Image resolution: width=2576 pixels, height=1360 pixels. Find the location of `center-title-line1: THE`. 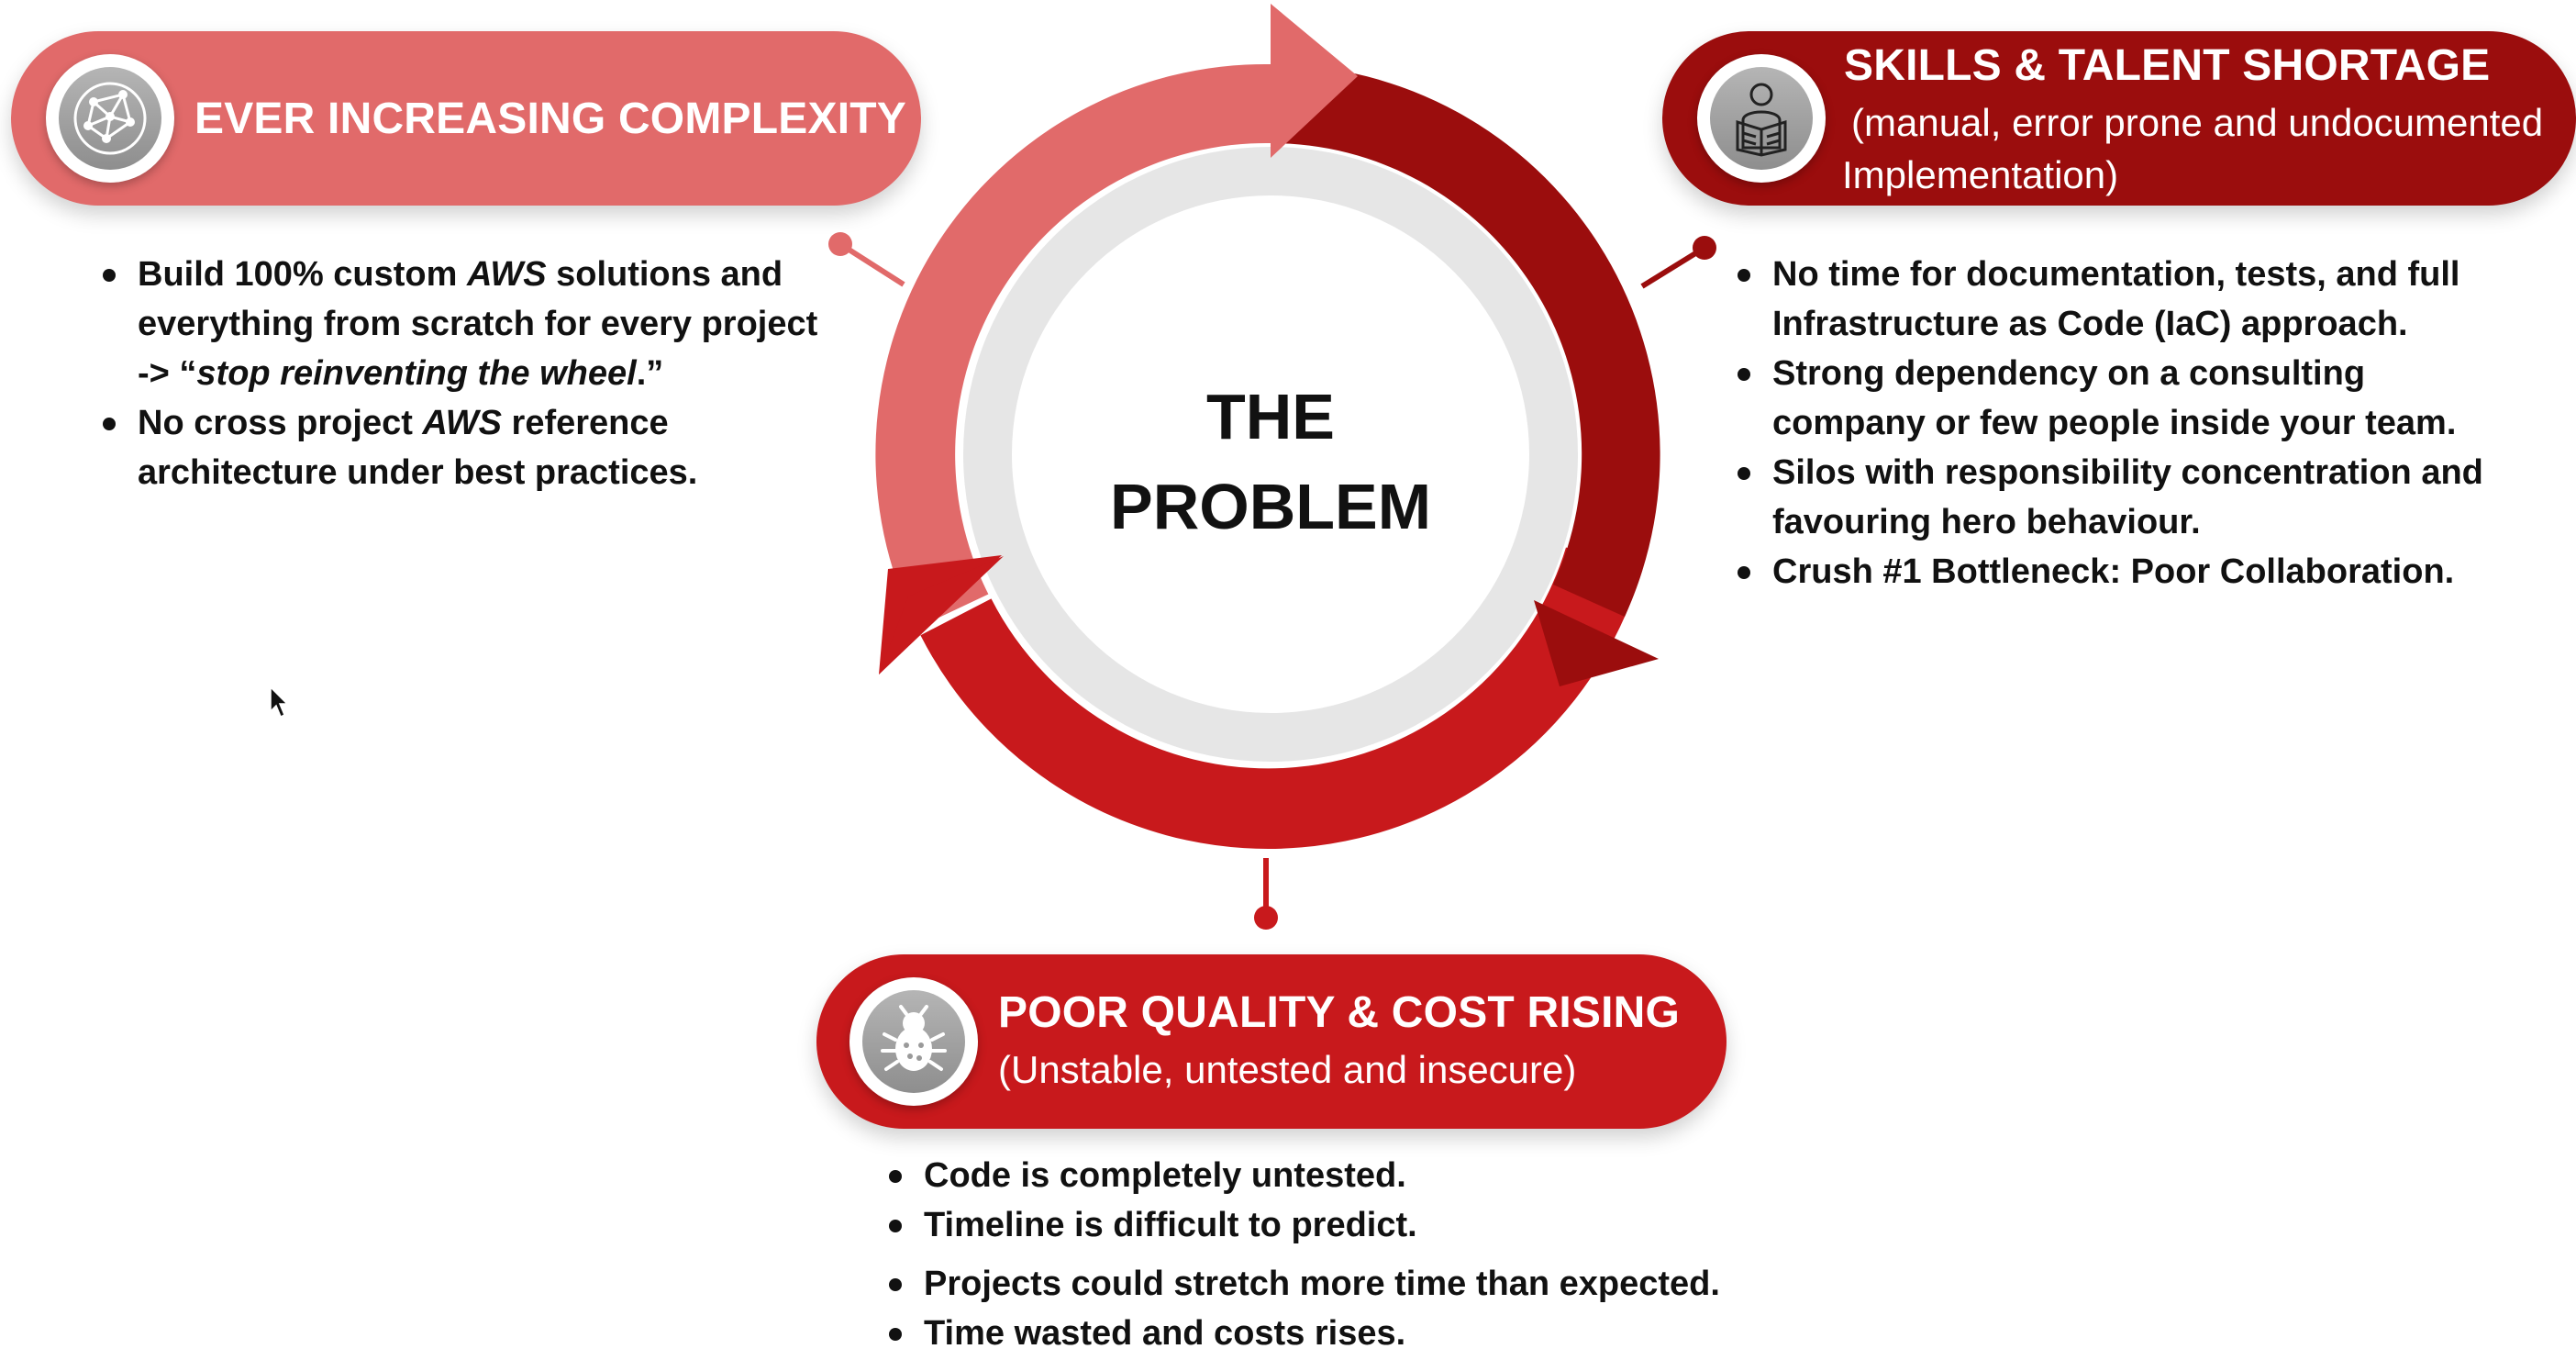

center-title-line1: THE is located at coordinates (1270, 416).